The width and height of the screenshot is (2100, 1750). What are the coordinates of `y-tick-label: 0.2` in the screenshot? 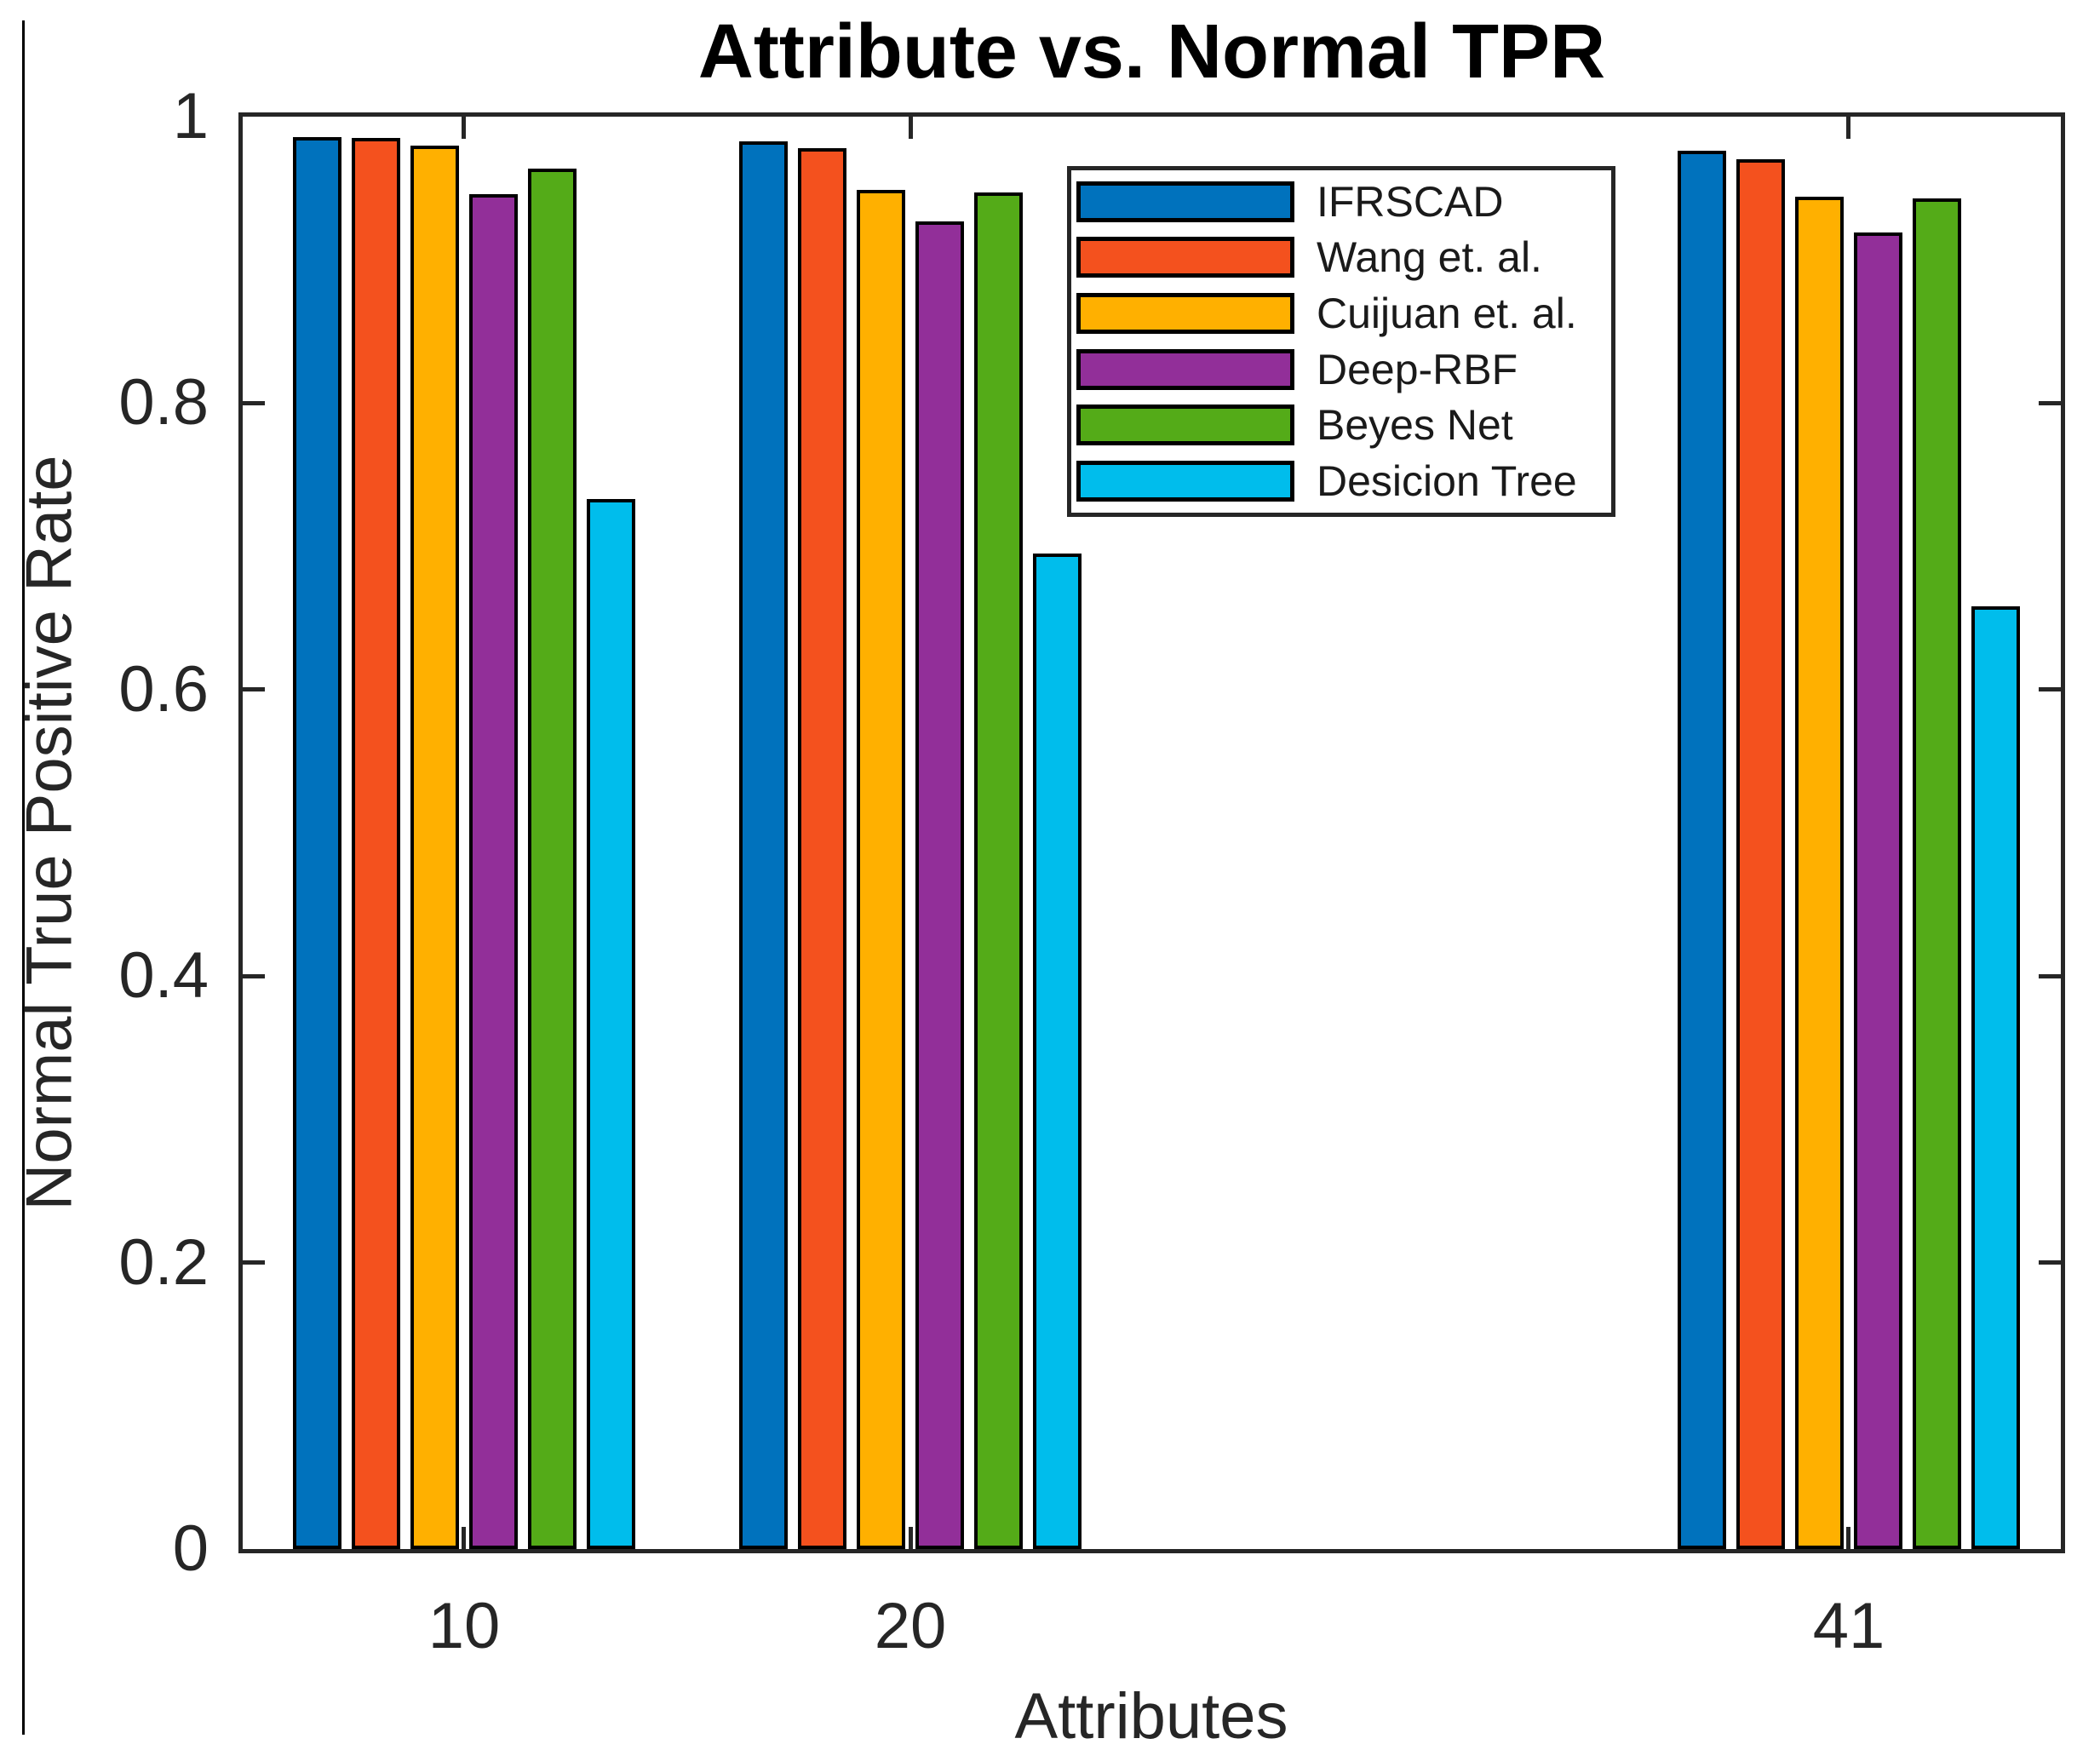 It's located at (164, 1262).